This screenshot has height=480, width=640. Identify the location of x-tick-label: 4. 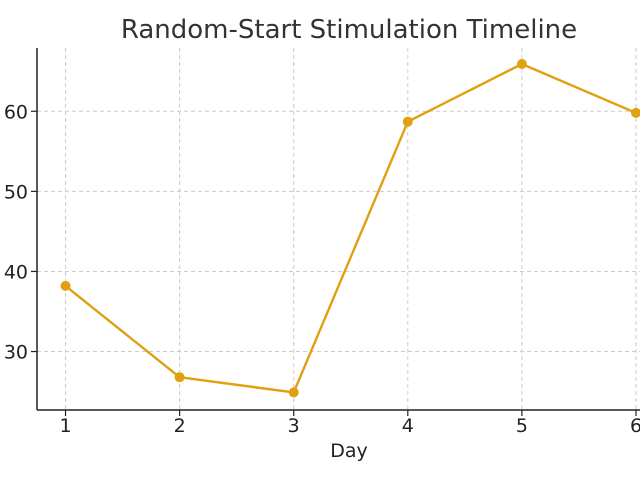
(408, 426).